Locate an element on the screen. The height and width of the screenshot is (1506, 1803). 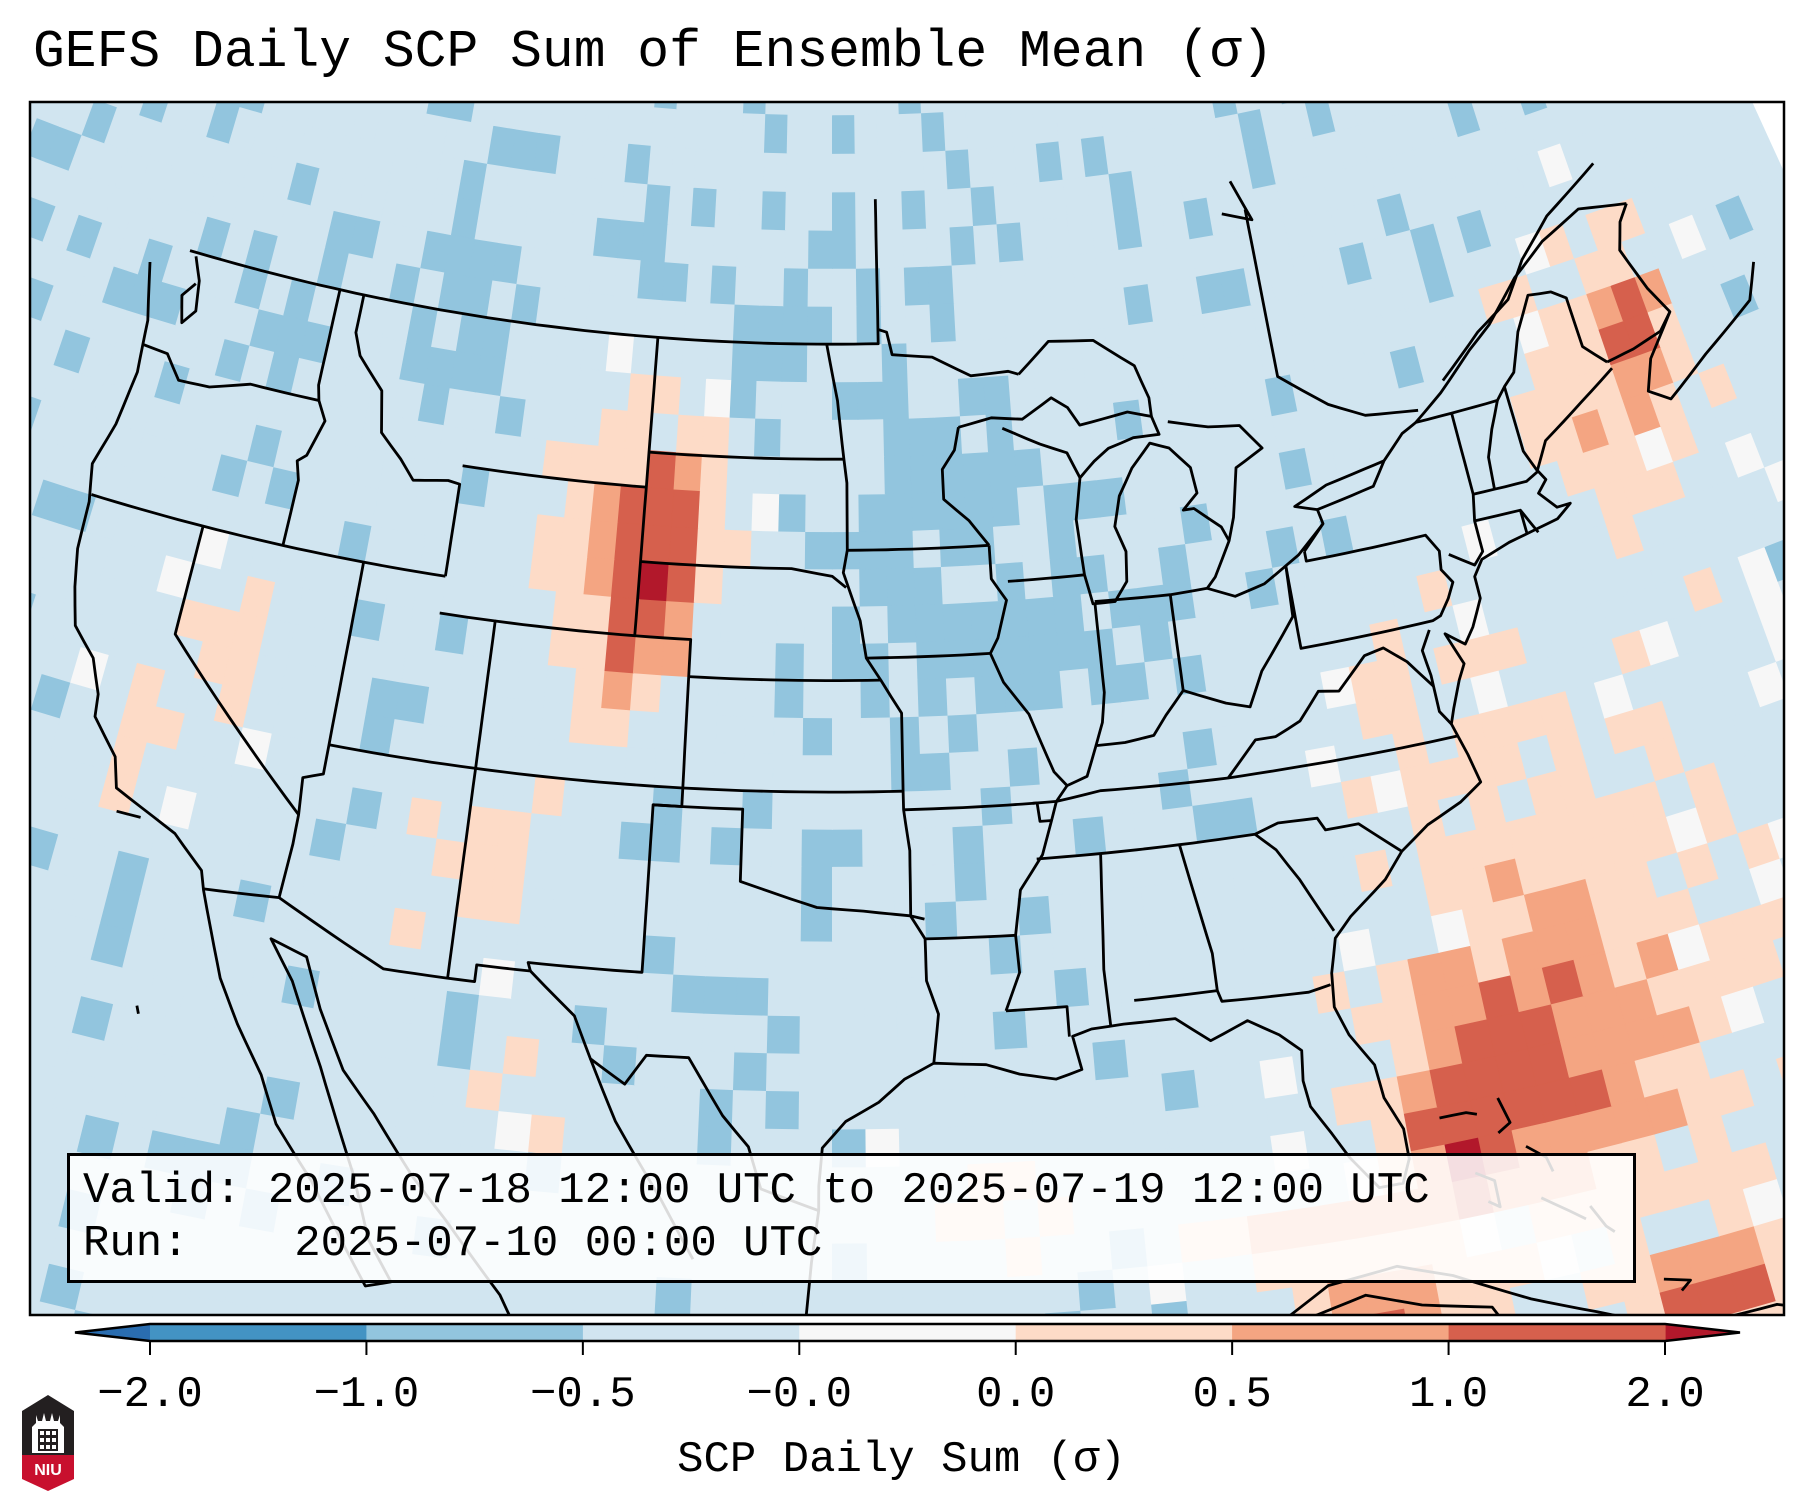
logo-text: NIU is located at coordinates (48, 1470).